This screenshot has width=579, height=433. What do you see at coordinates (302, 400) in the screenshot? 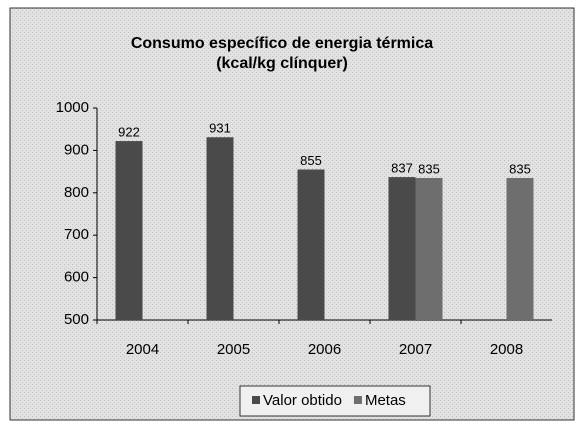
I see `legend-label: Valor obtido` at bounding box center [302, 400].